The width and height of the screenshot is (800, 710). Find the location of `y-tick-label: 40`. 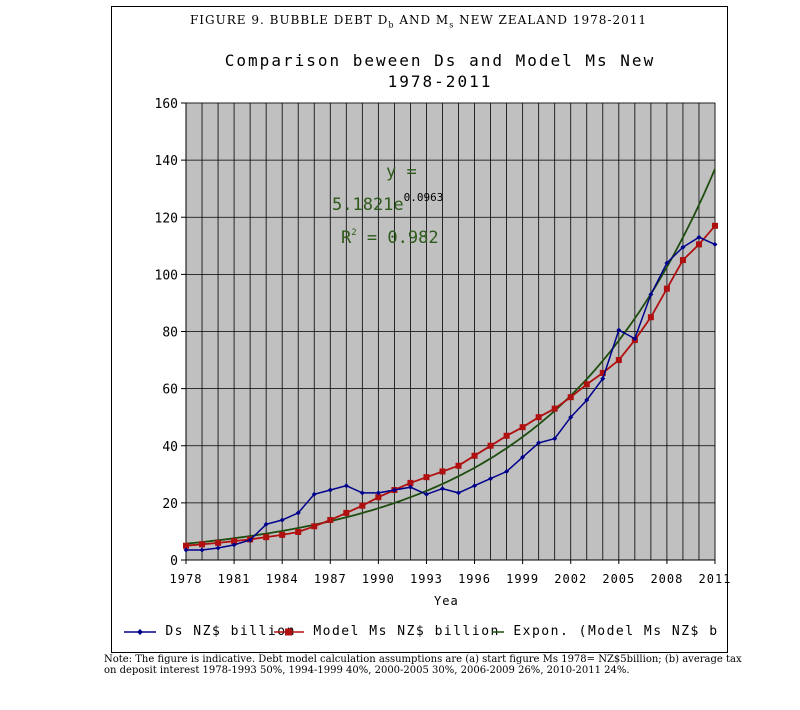

y-tick-label: 40 is located at coordinates (170, 447).